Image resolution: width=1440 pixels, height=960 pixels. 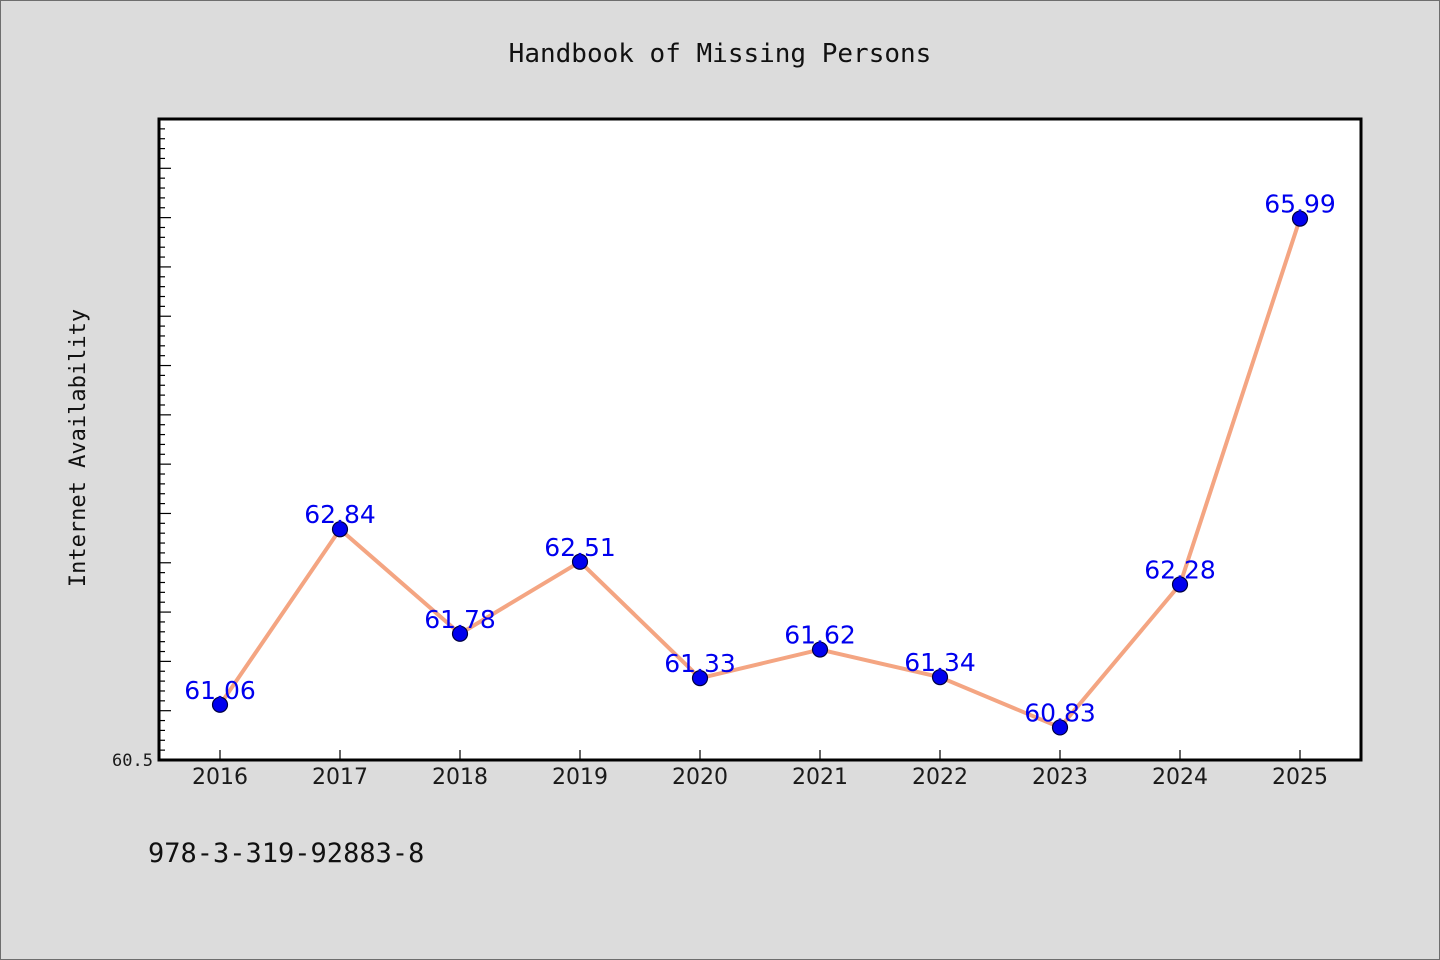 I want to click on data-label: 60.83, so click(x=1060, y=712).